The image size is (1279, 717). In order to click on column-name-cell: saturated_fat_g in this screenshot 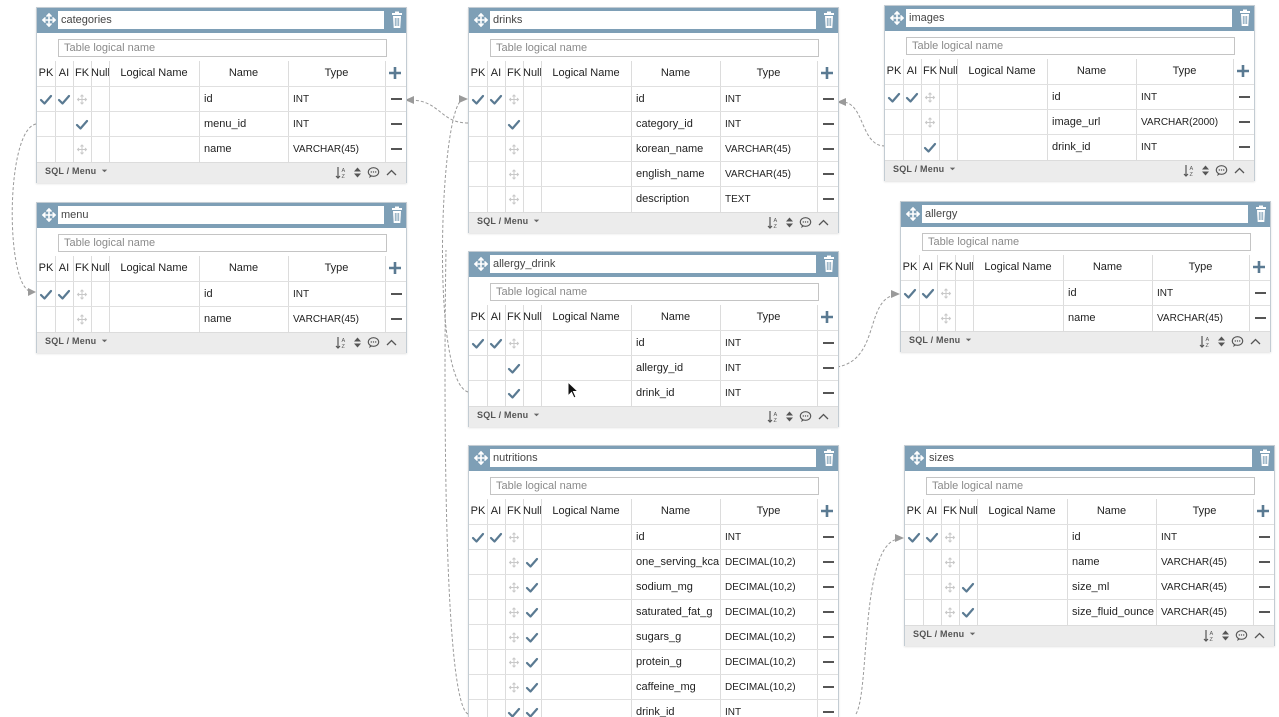, I will do `click(674, 612)`.